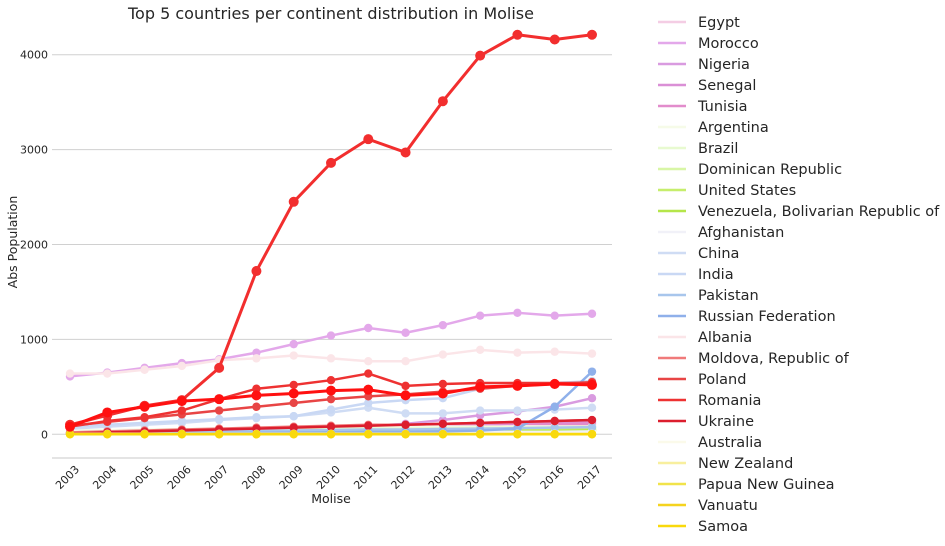 The width and height of the screenshot is (945, 546). I want to click on legend-item: United States, so click(727, 191).